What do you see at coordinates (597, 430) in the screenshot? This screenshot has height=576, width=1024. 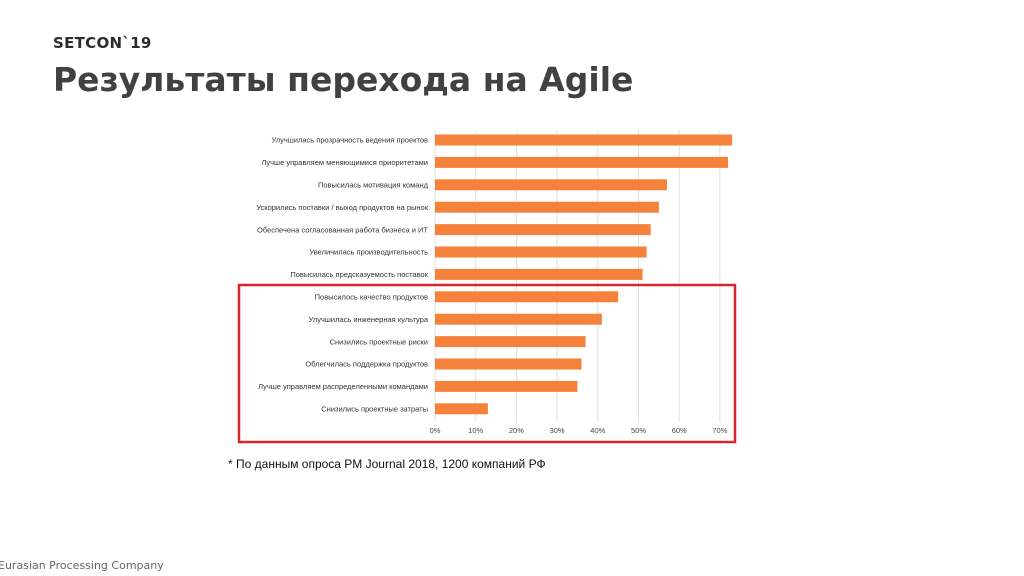 I see `x-tick-label: 40%` at bounding box center [597, 430].